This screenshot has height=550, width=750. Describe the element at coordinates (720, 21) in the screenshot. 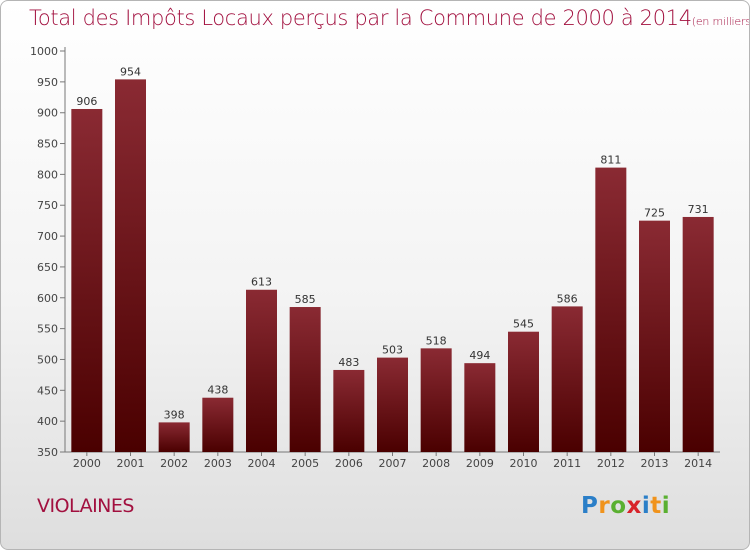

I see `unit-note: (en milliers d'€)` at that location.